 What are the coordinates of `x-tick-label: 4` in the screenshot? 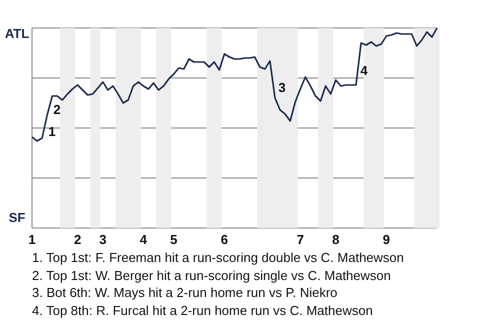 It's located at (144, 239).